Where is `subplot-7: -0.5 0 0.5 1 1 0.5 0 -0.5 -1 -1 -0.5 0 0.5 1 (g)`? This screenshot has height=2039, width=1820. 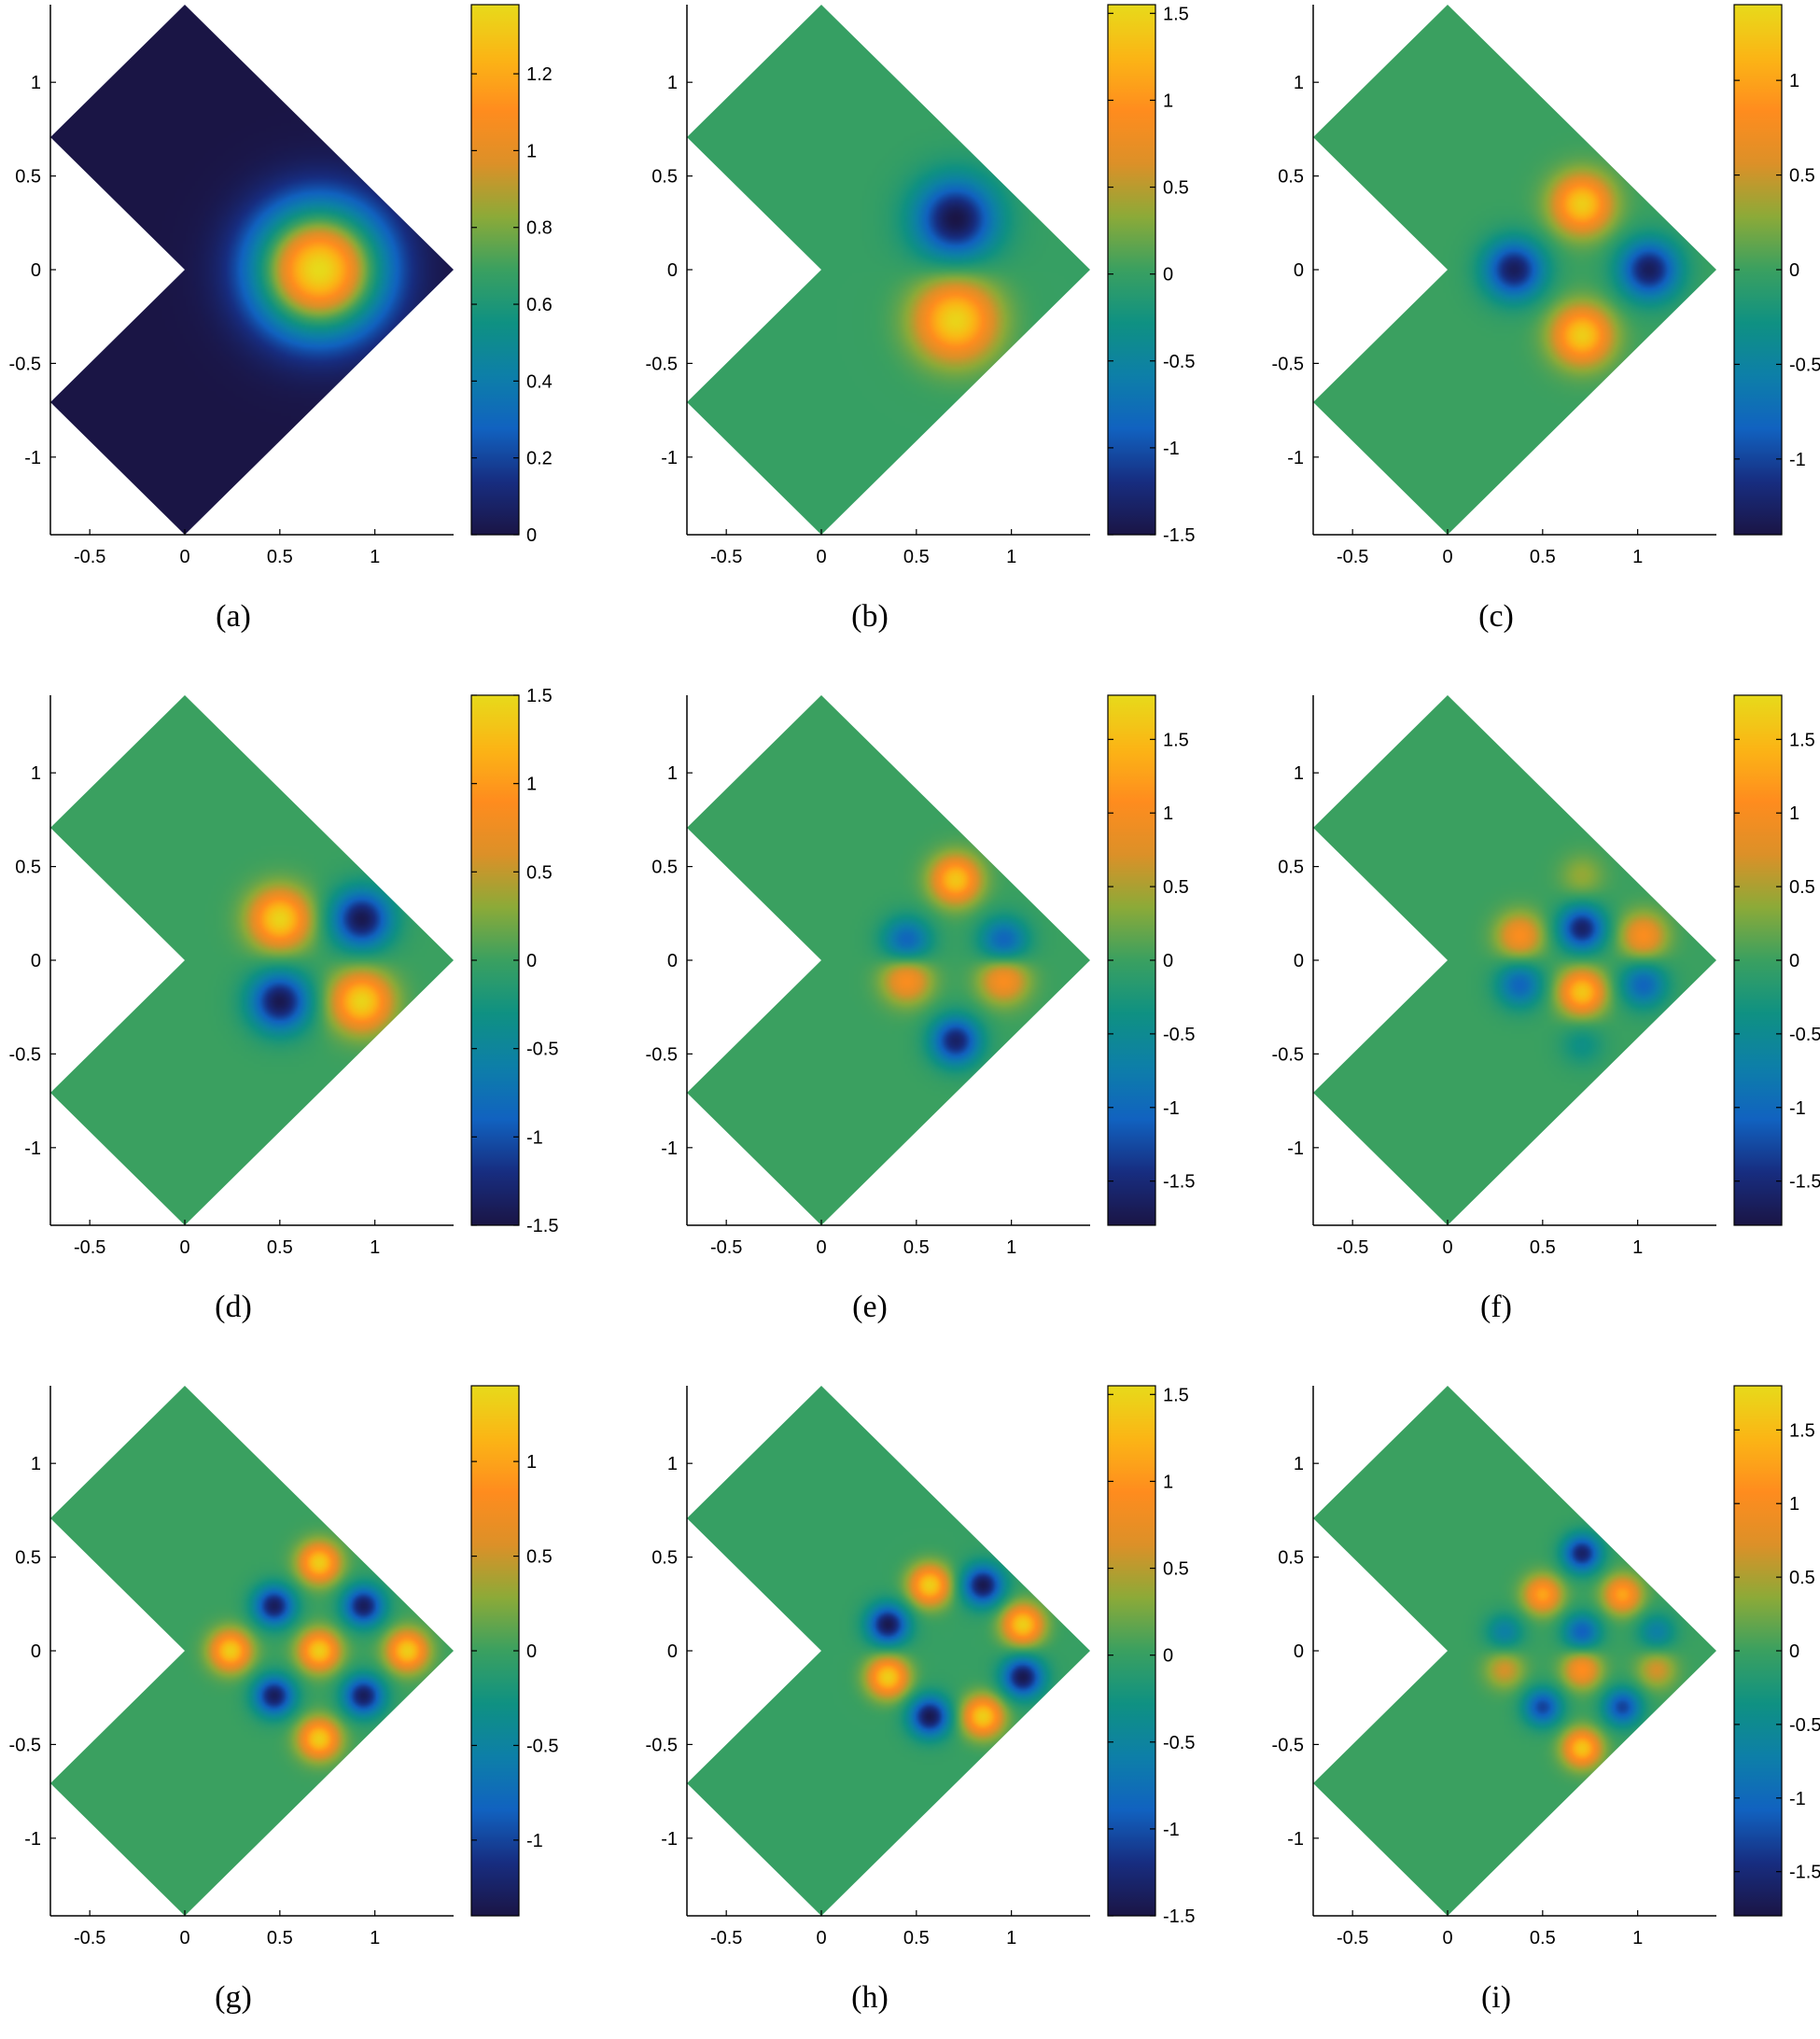 subplot-7: -0.5 0 0.5 1 1 0.5 0 -0.5 -1 -1 -0.5 0 0.5 1 (g) is located at coordinates (283, 1700).